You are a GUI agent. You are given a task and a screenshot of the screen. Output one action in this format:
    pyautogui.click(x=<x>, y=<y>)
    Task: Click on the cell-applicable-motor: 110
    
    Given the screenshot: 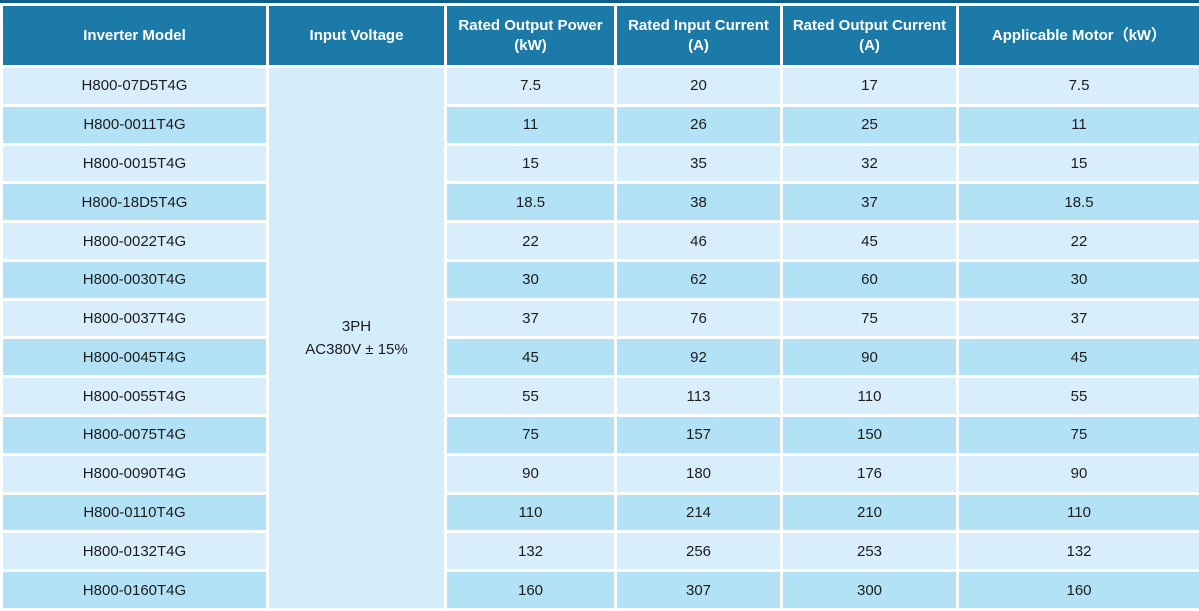 What is the action you would take?
    pyautogui.click(x=1077, y=512)
    